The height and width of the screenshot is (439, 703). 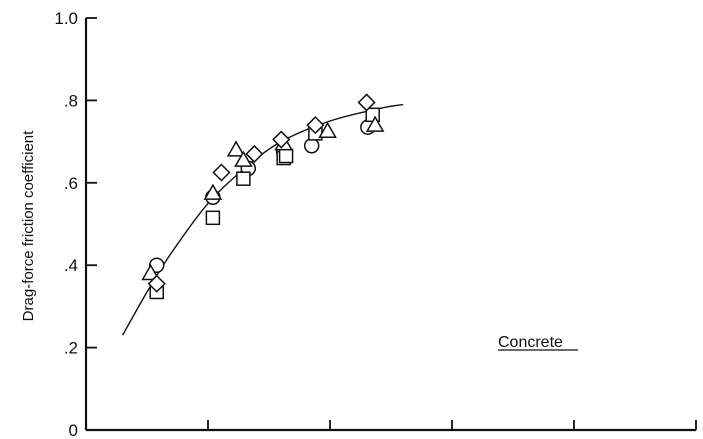 What do you see at coordinates (75, 224) in the screenshot?
I see `y-ticks: 0 .2 .4 .6 .8 1.0` at bounding box center [75, 224].